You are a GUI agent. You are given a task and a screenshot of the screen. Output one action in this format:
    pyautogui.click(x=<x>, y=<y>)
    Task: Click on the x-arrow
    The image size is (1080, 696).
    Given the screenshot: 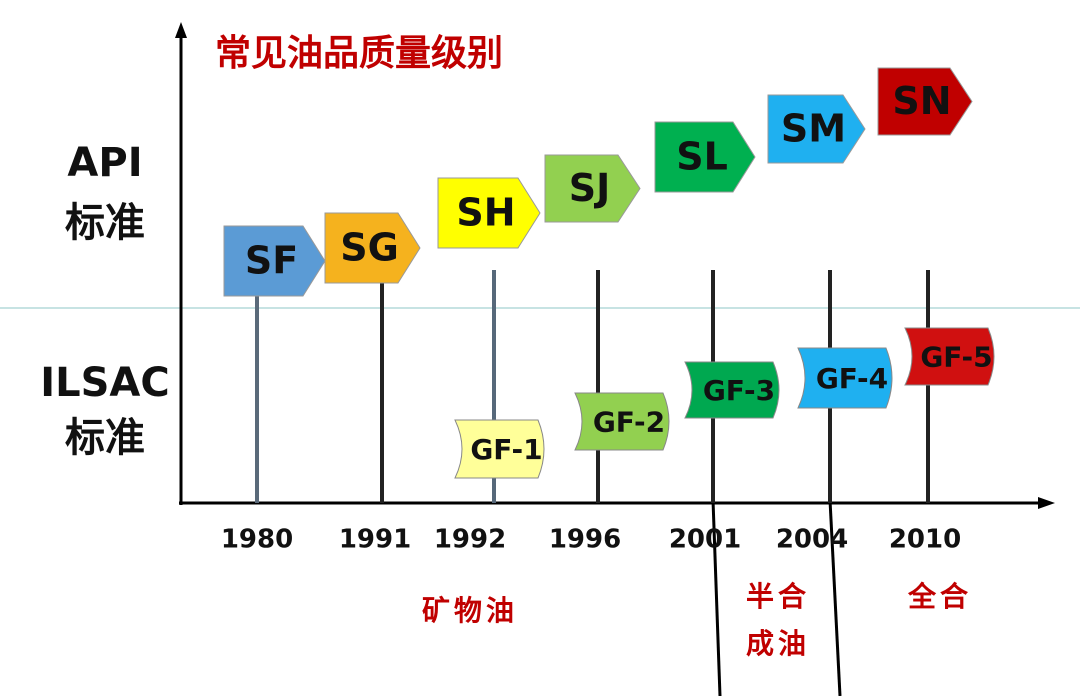 What is the action you would take?
    pyautogui.click(x=1046, y=503)
    